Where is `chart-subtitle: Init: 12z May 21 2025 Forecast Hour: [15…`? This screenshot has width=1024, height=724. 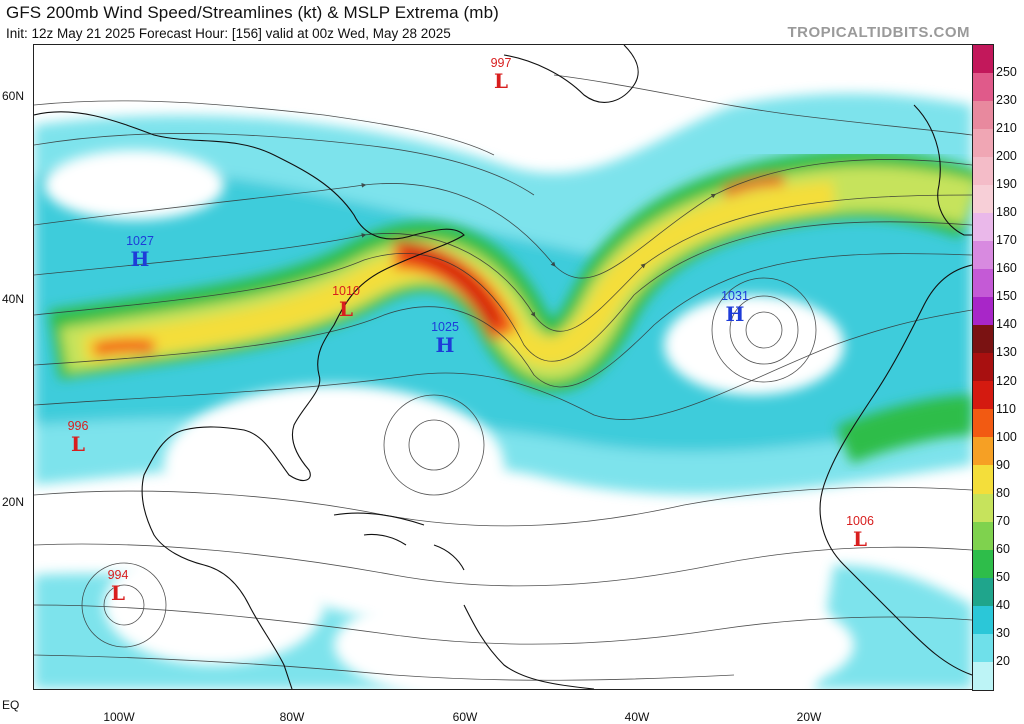
chart-subtitle: Init: 12z May 21 2025 Forecast Hour: [15… is located at coordinates (228, 33).